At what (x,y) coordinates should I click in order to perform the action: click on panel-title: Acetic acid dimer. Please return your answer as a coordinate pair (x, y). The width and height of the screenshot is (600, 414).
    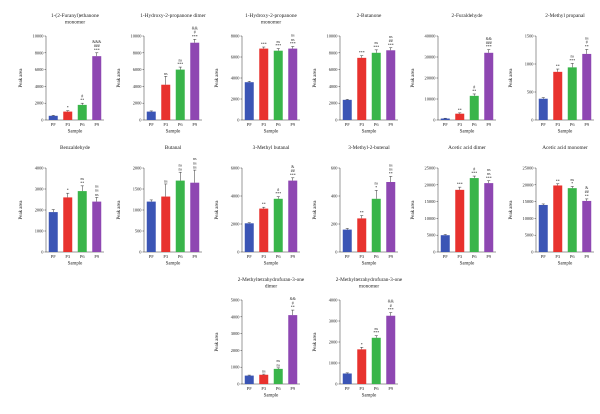
    Looking at the image, I should click on (467, 148).